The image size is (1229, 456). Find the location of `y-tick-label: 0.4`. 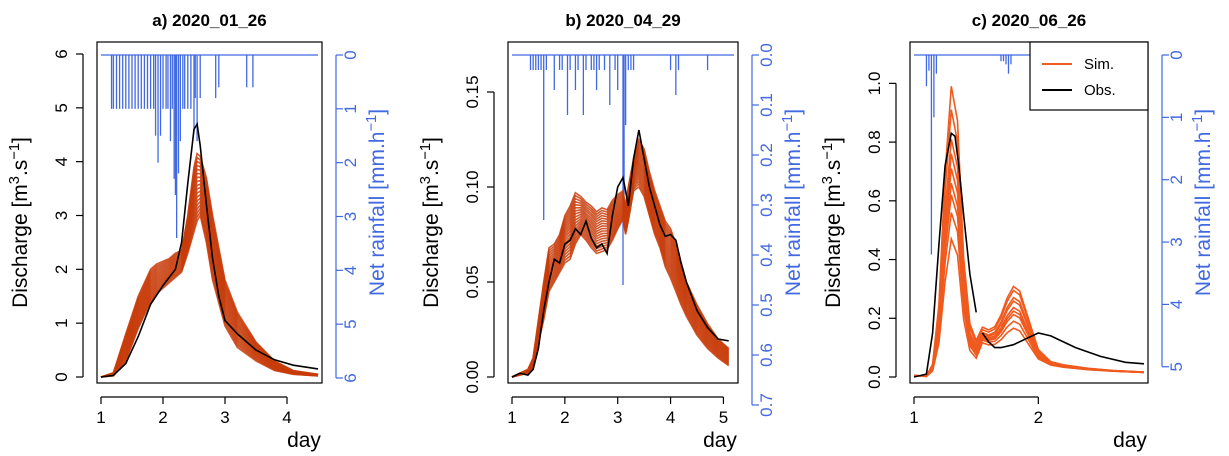

y-tick-label: 0.4 is located at coordinates (874, 260).